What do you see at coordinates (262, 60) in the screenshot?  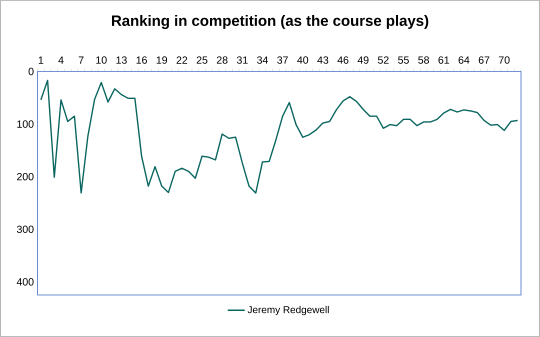 I see `x-tick-label: 34` at bounding box center [262, 60].